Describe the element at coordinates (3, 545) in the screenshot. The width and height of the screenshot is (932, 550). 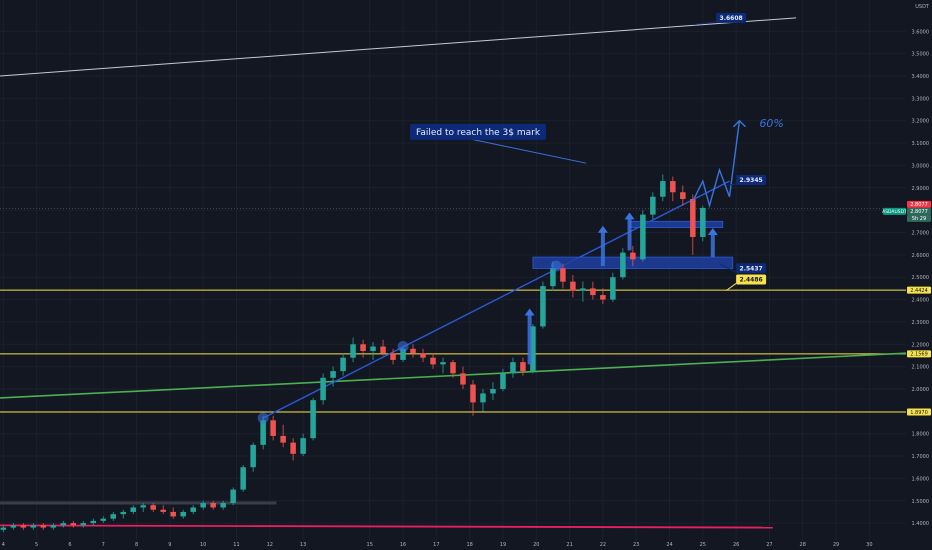
I see `time-tick-label: 4` at that location.